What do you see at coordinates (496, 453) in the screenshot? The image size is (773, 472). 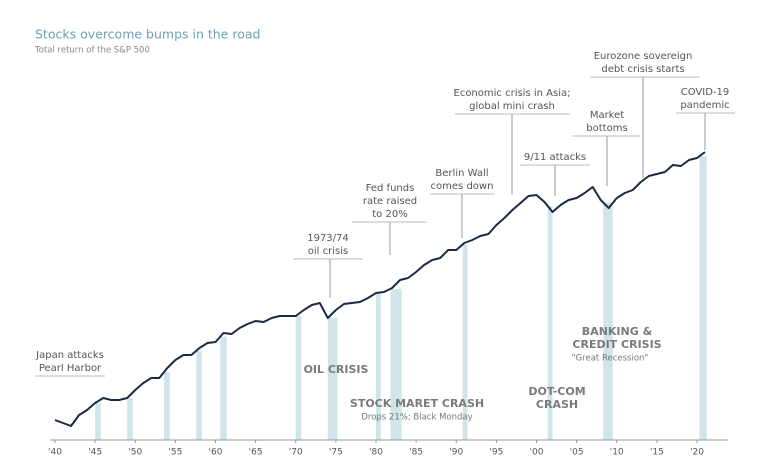 I see `x-tick-label: '95` at bounding box center [496, 453].